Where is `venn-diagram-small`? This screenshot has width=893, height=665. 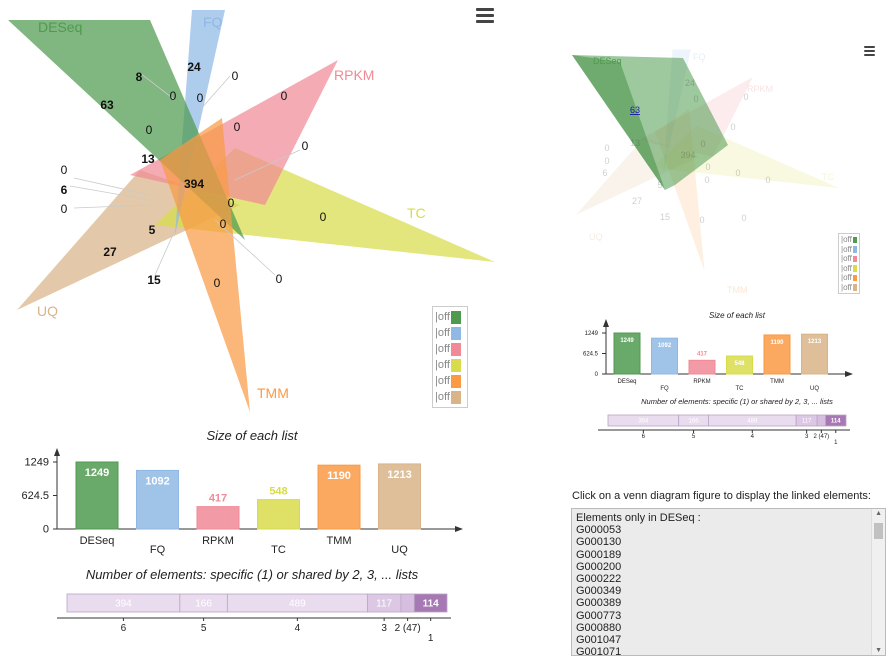 venn-diagram-small is located at coordinates (706, 160).